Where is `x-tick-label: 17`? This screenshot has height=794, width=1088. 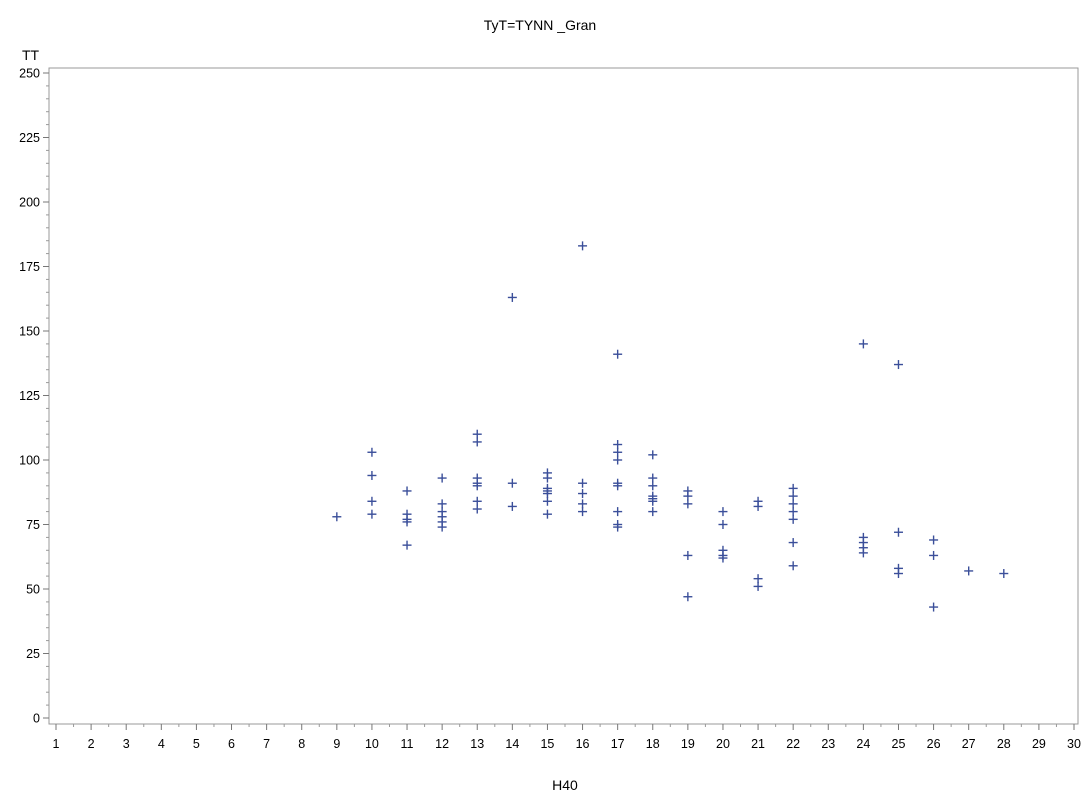
x-tick-label: 17 is located at coordinates (618, 744).